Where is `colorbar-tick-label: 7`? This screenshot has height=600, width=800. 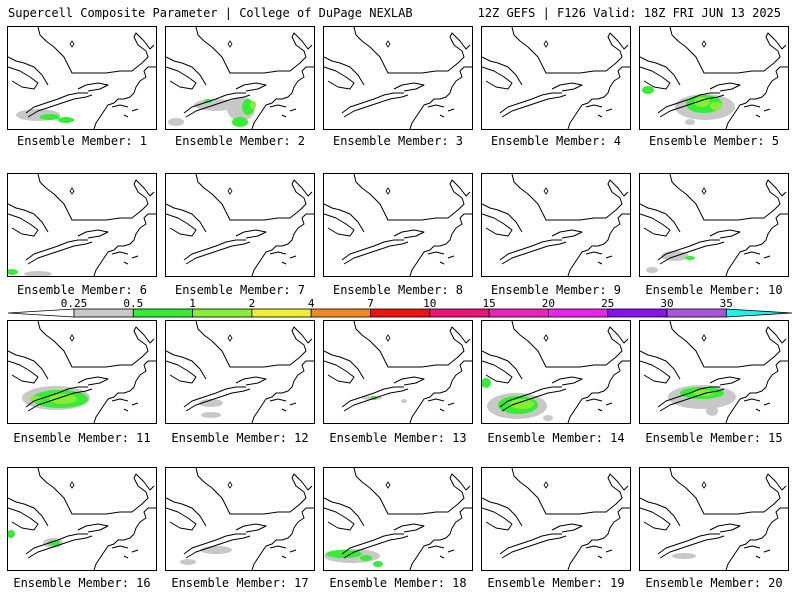 colorbar-tick-label: 7 is located at coordinates (370, 303).